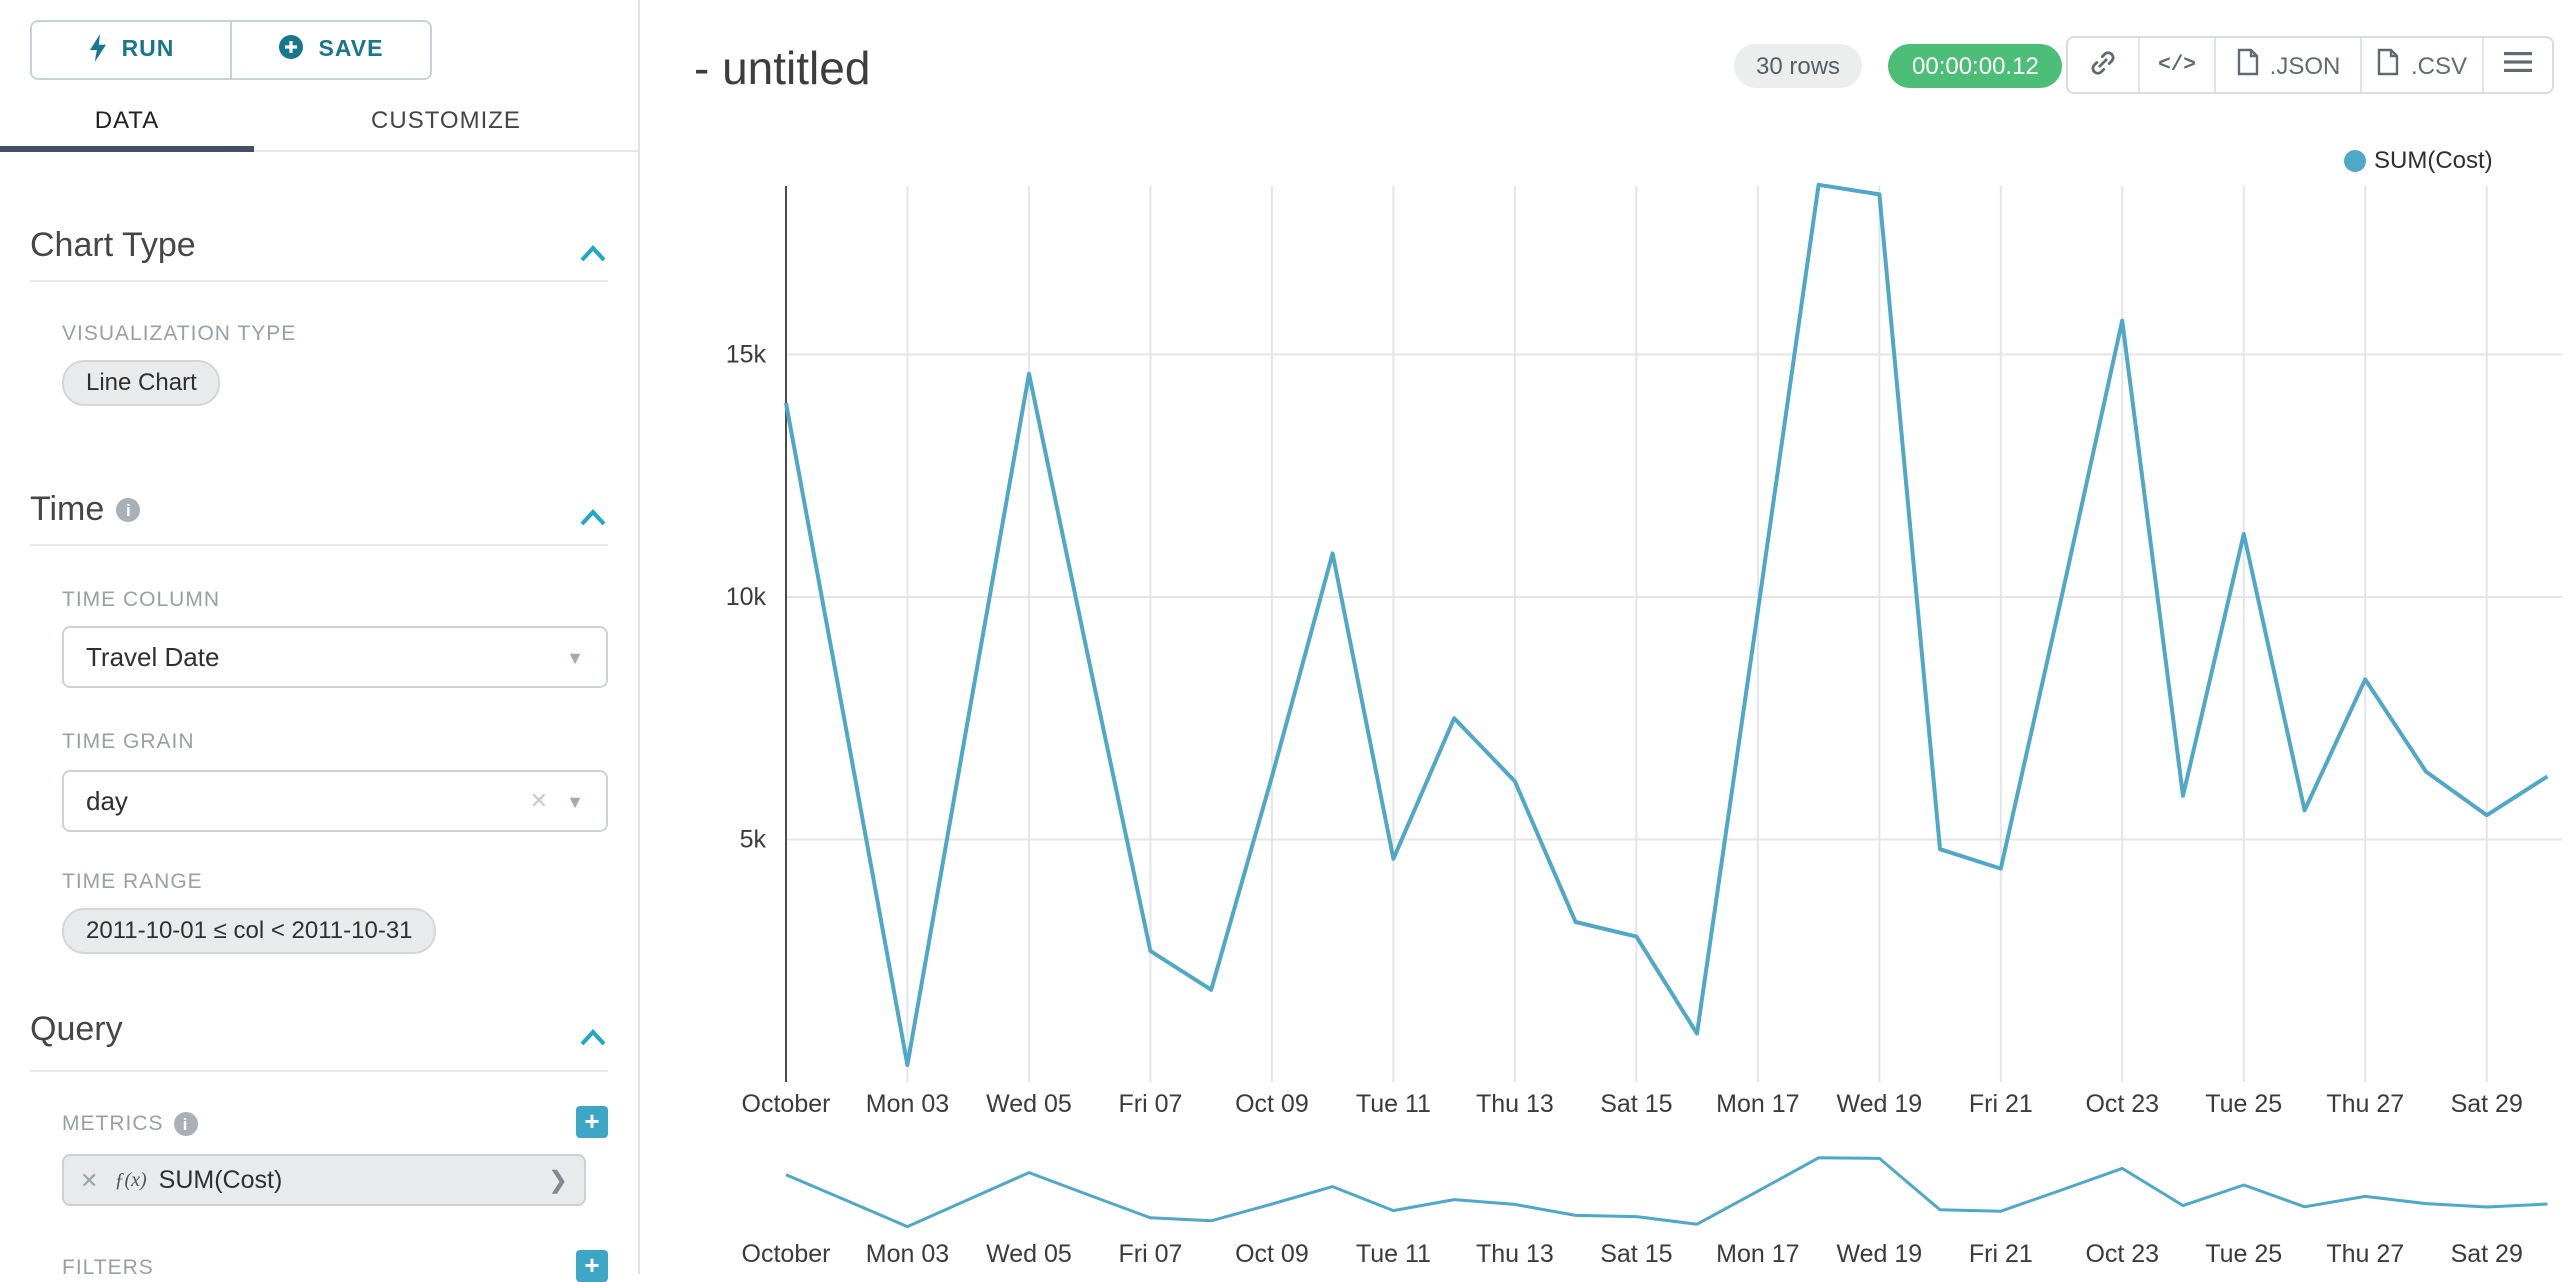 The width and height of the screenshot is (2576, 1282). What do you see at coordinates (753, 840) in the screenshot?
I see `svg-text: 5k` at bounding box center [753, 840].